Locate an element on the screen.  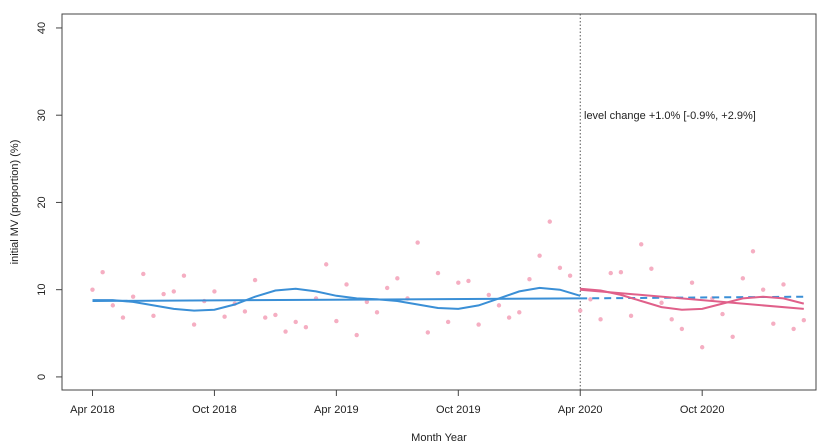
x-tick-label: Apr 2019 is located at coordinates (336, 410).